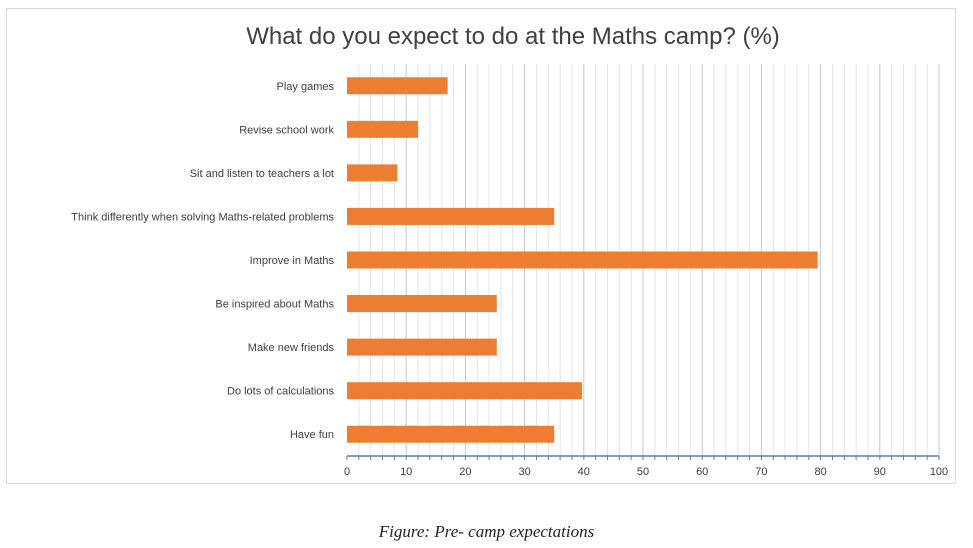  What do you see at coordinates (292, 261) in the screenshot?
I see `category-label: Improve in Maths` at bounding box center [292, 261].